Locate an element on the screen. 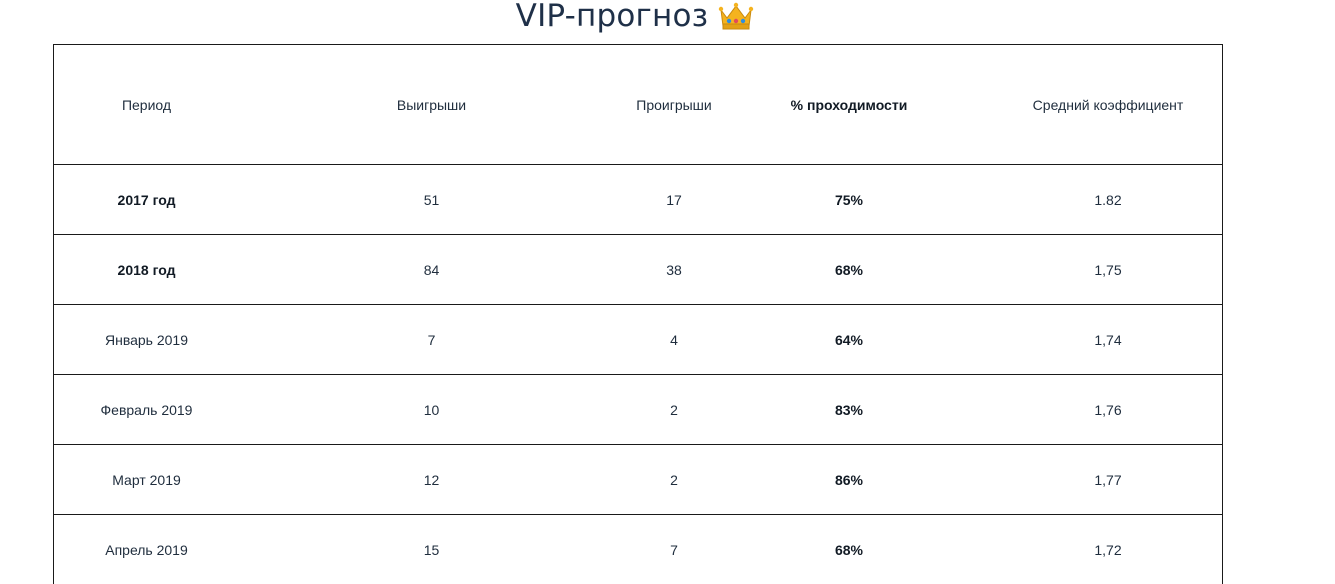 The width and height of the screenshot is (1335, 584). cell-pass-rate: 86% is located at coordinates (849, 479).